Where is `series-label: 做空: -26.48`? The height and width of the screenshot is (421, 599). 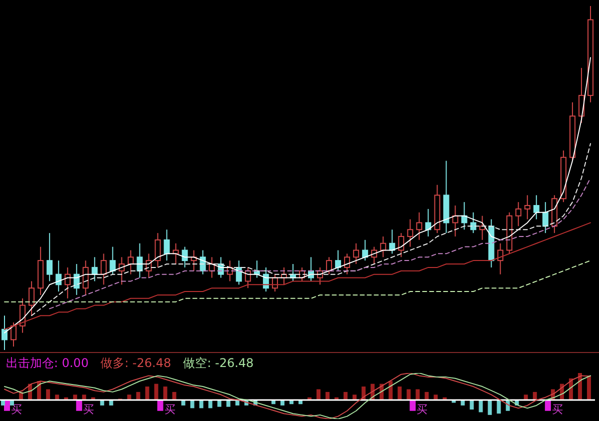
series-label: 做空: -26.48 is located at coordinates (218, 363).